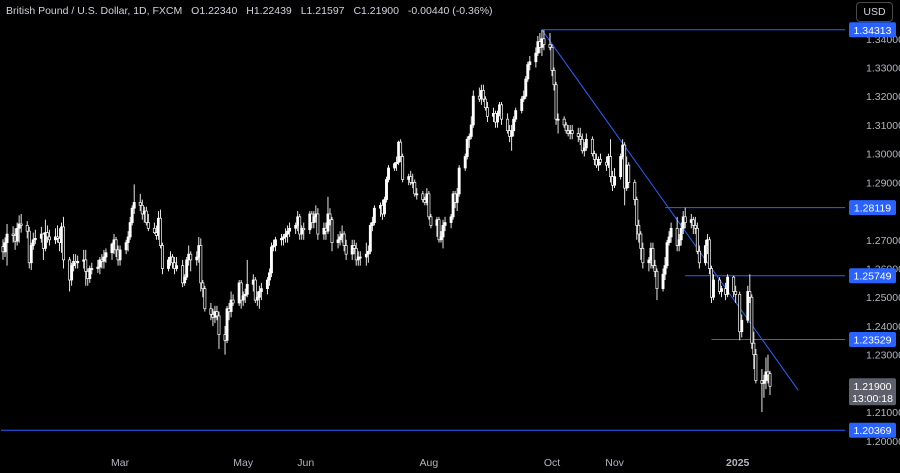 This screenshot has width=900, height=473. Describe the element at coordinates (325, 11) in the screenshot. I see `low-value: 1.21597` at that location.